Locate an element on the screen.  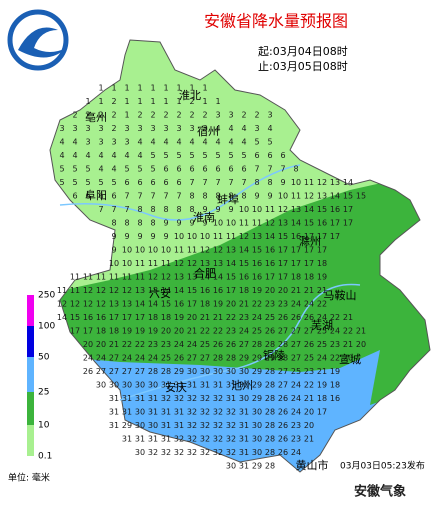
grid-value: 8 is located at coordinates (139, 209).